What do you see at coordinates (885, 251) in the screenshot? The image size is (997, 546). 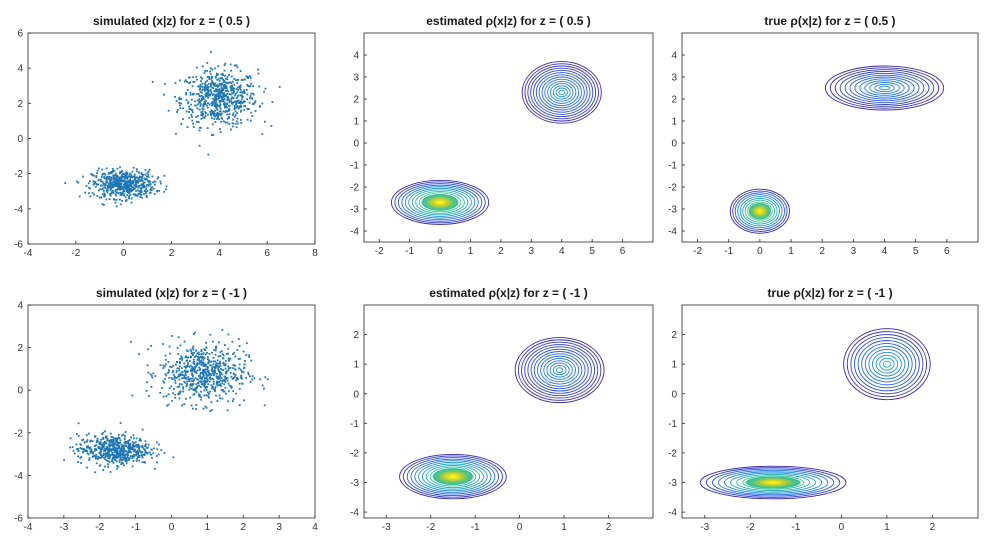 I see `x-tick-label: 4` at bounding box center [885, 251].